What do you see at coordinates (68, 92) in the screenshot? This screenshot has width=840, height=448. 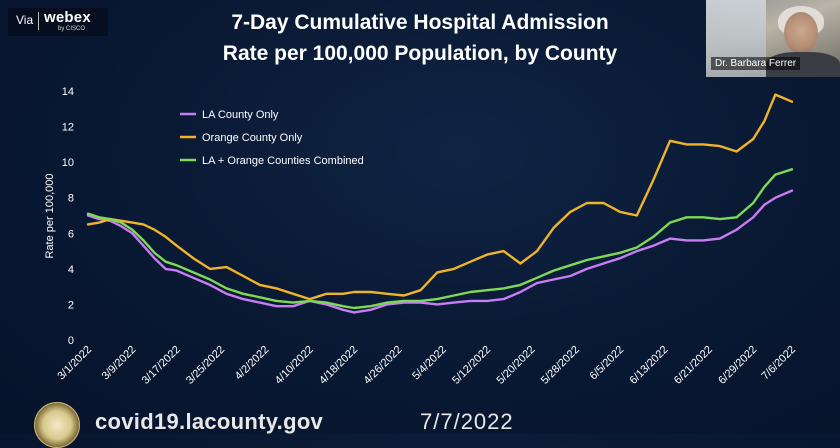 I see `y-tick-label: 14` at bounding box center [68, 92].